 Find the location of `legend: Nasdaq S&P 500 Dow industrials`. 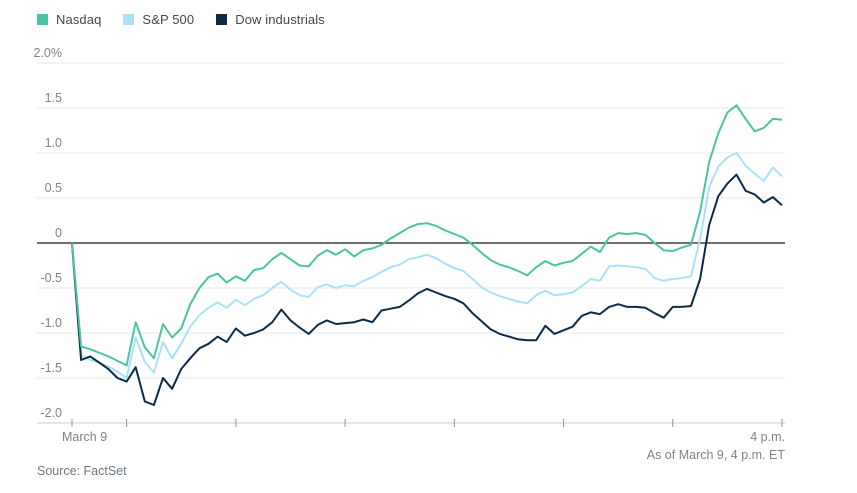

legend: Nasdaq S&P 500 Dow industrials is located at coordinates (181, 19).